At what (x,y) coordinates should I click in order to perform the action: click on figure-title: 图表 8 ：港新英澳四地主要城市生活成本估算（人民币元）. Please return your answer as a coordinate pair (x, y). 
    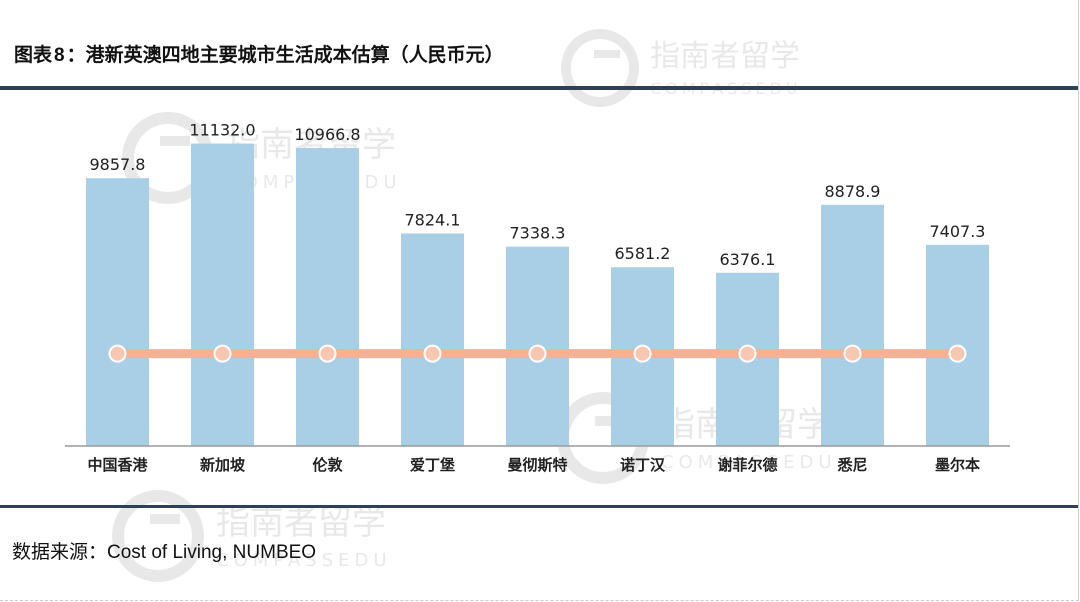
    Looking at the image, I should click on (259, 53).